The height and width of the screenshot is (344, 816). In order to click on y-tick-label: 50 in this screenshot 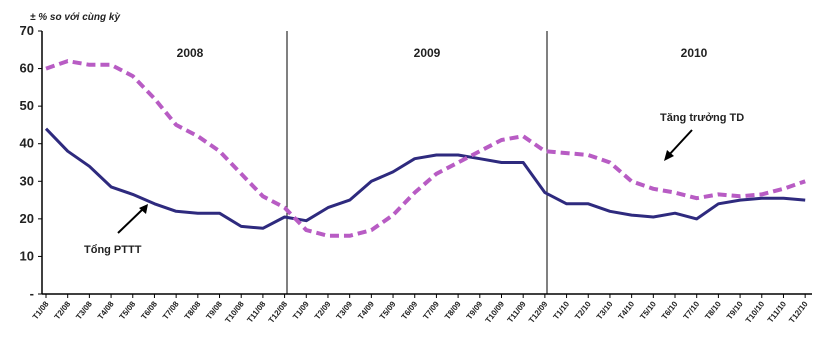, I will do `click(27, 105)`.